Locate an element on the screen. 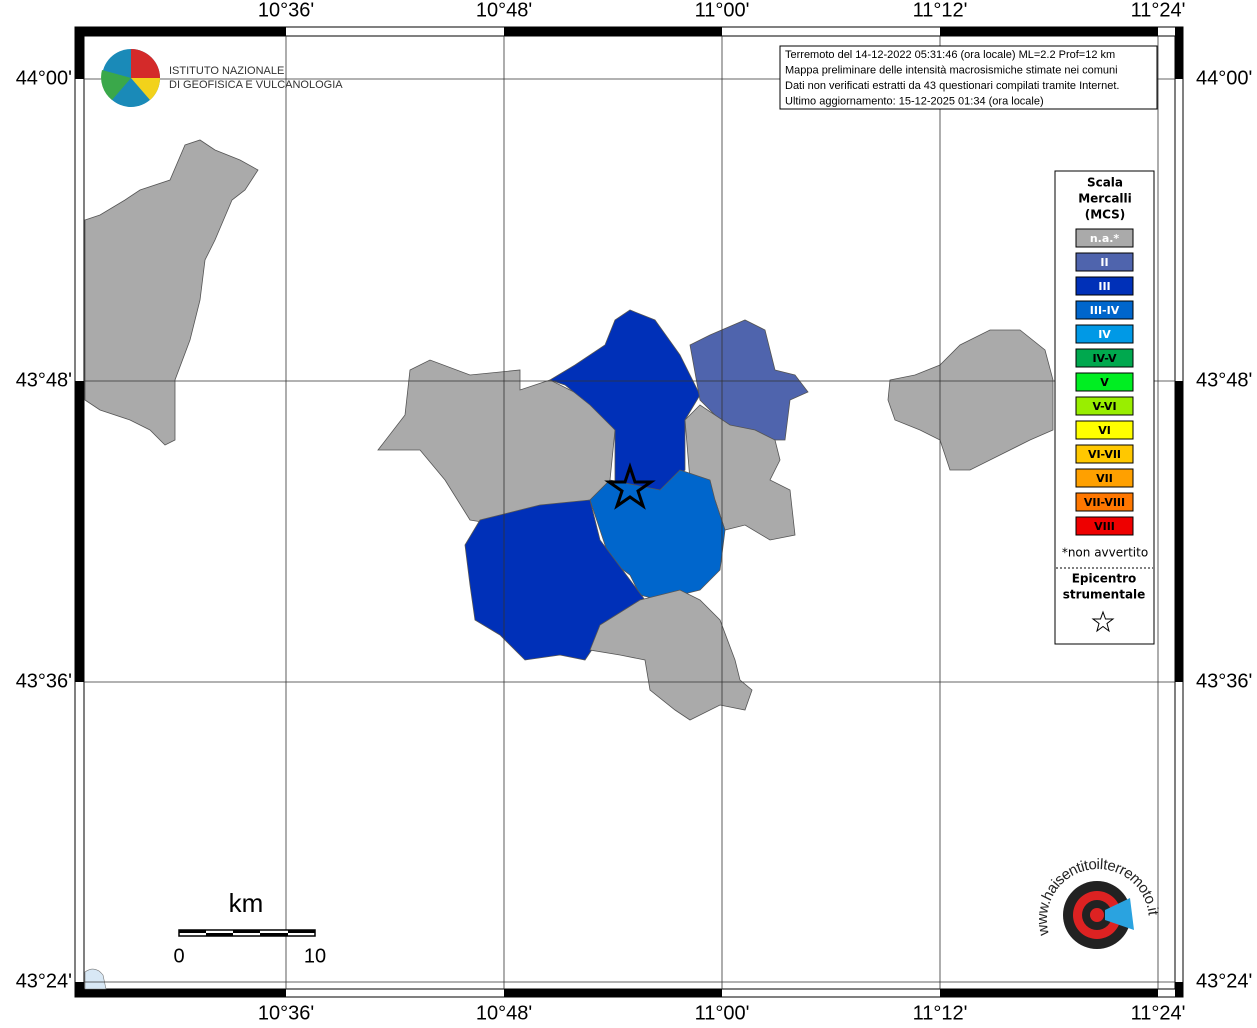 The height and width of the screenshot is (1028, 1257). legend-label: n.a.* is located at coordinates (1105, 238).